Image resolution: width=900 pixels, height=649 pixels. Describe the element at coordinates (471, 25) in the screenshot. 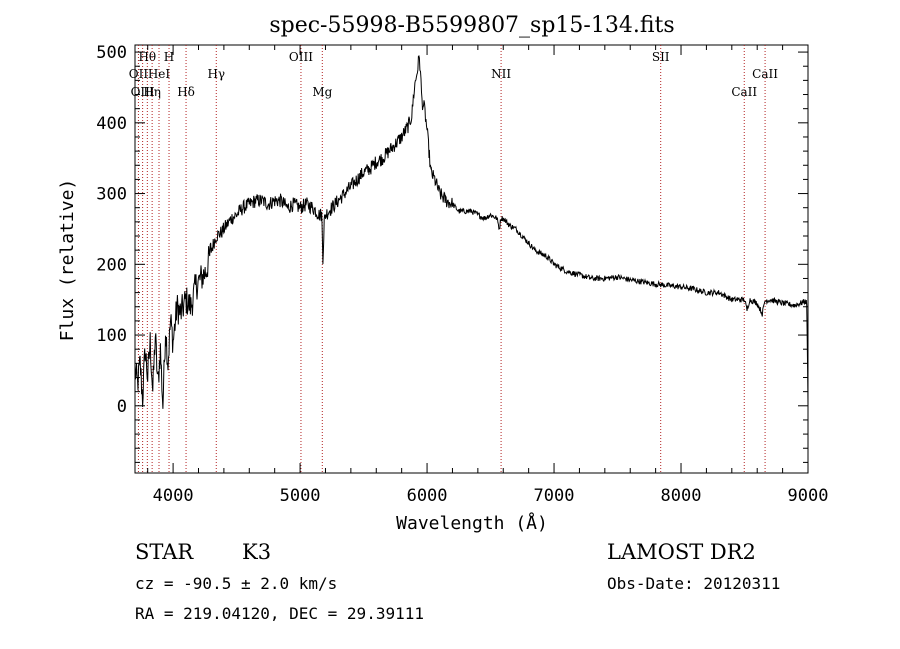

I see `chart-title: spec-55998-B5599807_sp15-134.fits` at that location.